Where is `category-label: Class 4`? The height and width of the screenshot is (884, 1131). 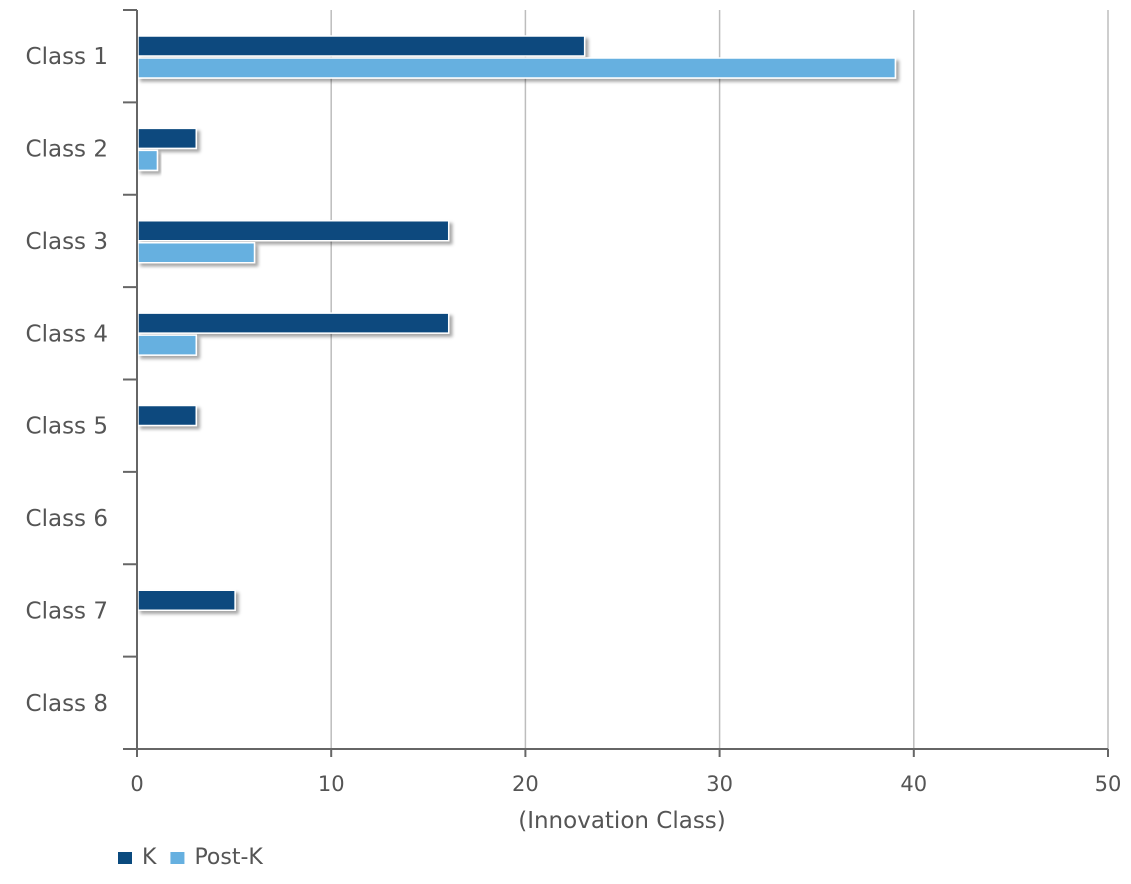
category-label: Class 4 is located at coordinates (67, 334).